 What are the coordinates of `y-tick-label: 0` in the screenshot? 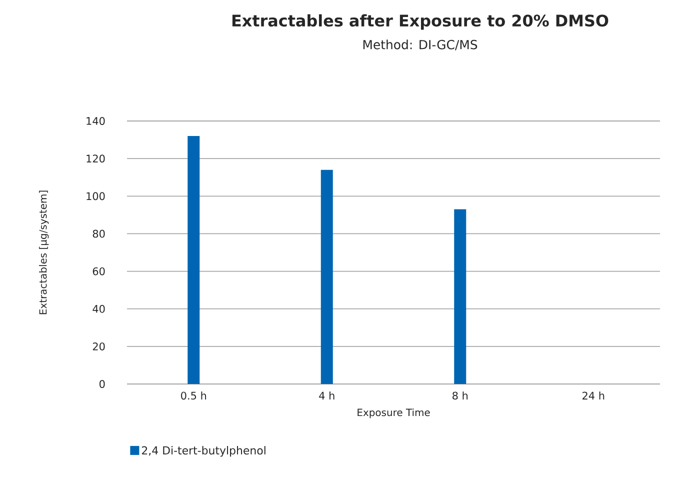 It's located at (102, 384).